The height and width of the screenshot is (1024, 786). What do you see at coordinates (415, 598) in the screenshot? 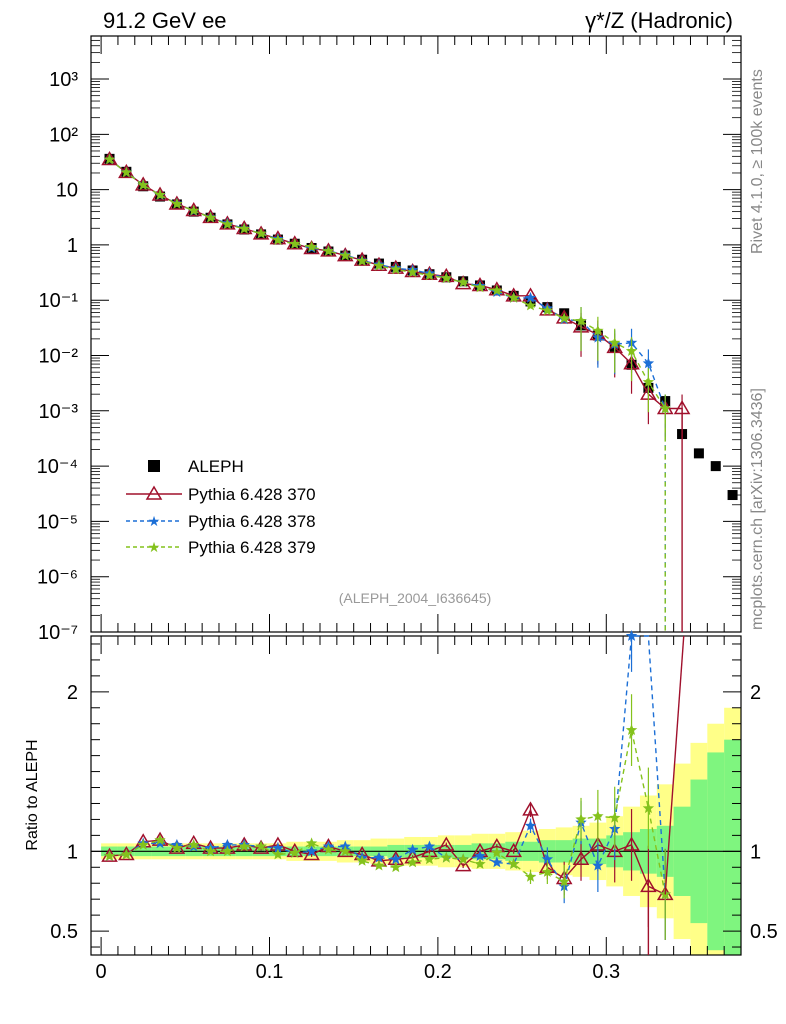
I see `analysis-id-label: (ALEPH_2004_I636645)` at bounding box center [415, 598].